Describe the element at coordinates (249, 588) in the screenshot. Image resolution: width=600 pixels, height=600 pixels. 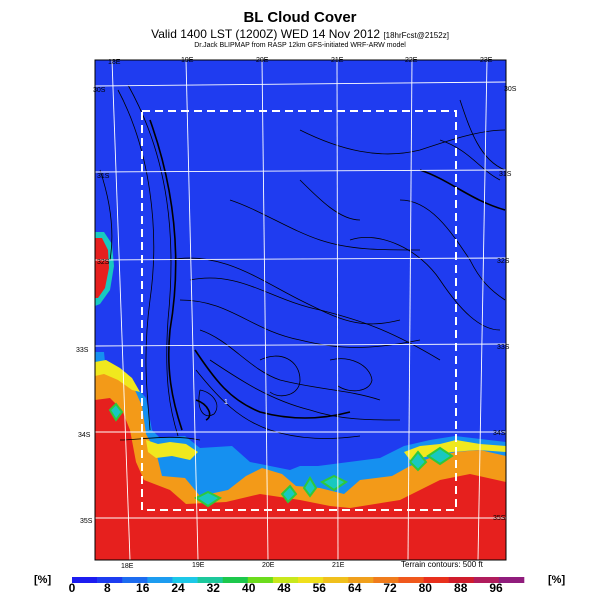
I see `colorbar-tick-label: 40` at that location.